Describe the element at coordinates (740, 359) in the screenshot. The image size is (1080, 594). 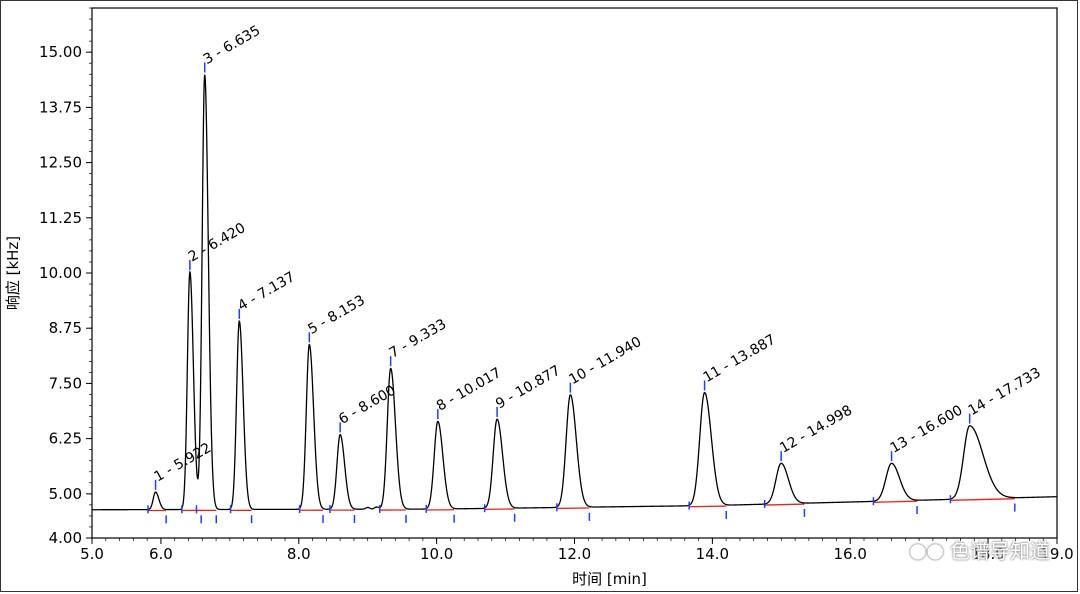
I see `peak-label: 11 - 13.887` at that location.